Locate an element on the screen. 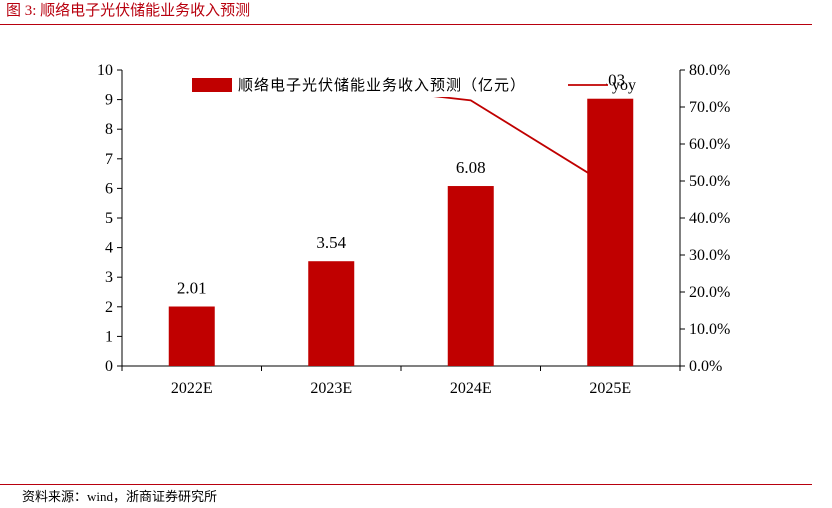 This screenshot has width=832, height=508. bar-2025e is located at coordinates (610, 232).